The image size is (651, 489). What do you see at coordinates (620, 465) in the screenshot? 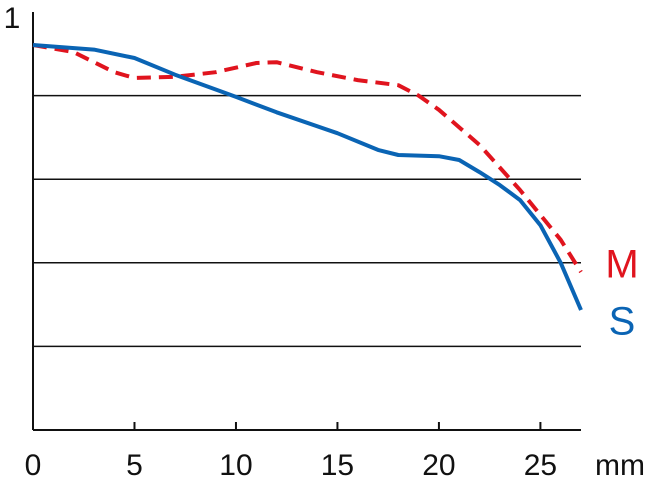
I see `x-axis-label: mm` at bounding box center [620, 465].